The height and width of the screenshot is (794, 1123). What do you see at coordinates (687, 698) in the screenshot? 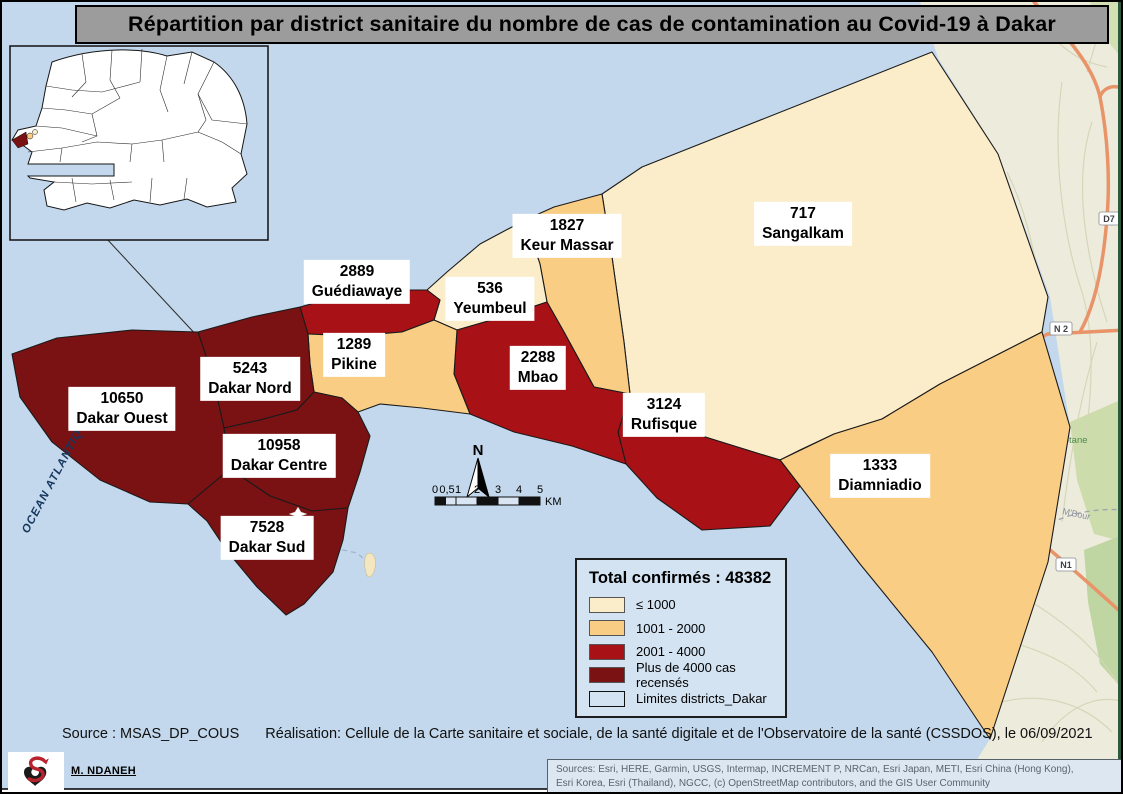
I see `legend-item-limites: Limites districts_Dakar` at bounding box center [687, 698].